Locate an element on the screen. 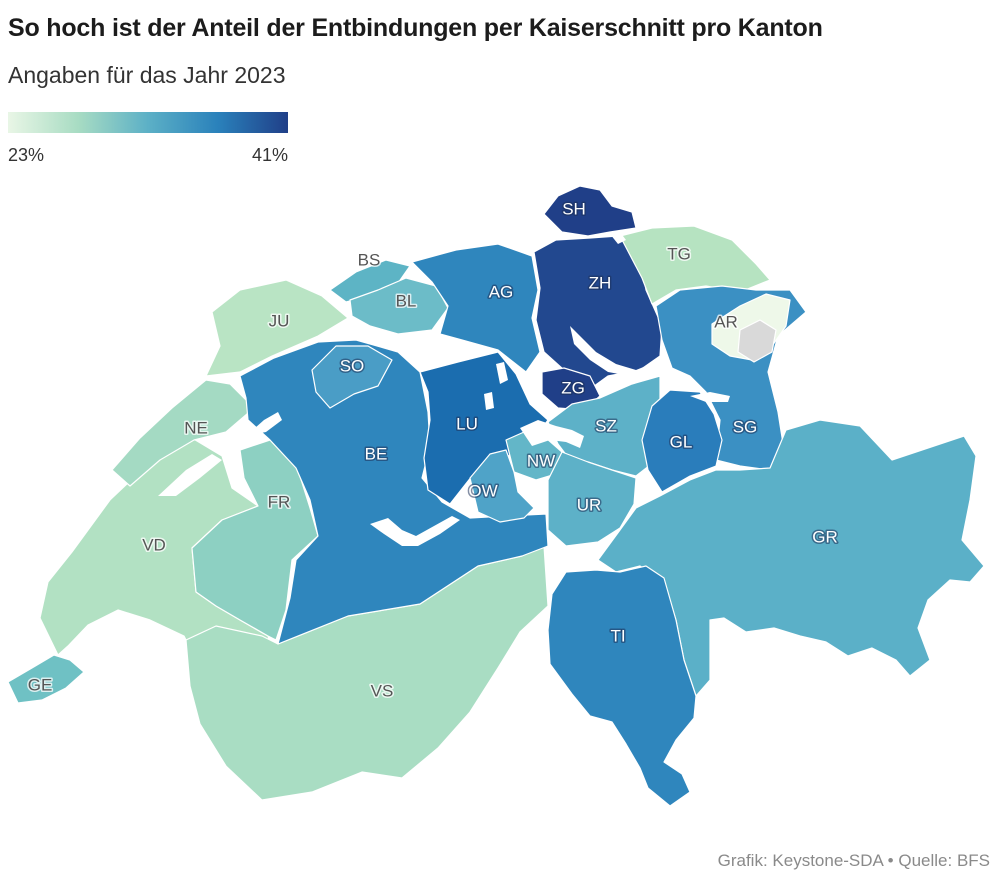 Image resolution: width=1000 pixels, height=885 pixels. label-ju: JU is located at coordinates (279, 320).